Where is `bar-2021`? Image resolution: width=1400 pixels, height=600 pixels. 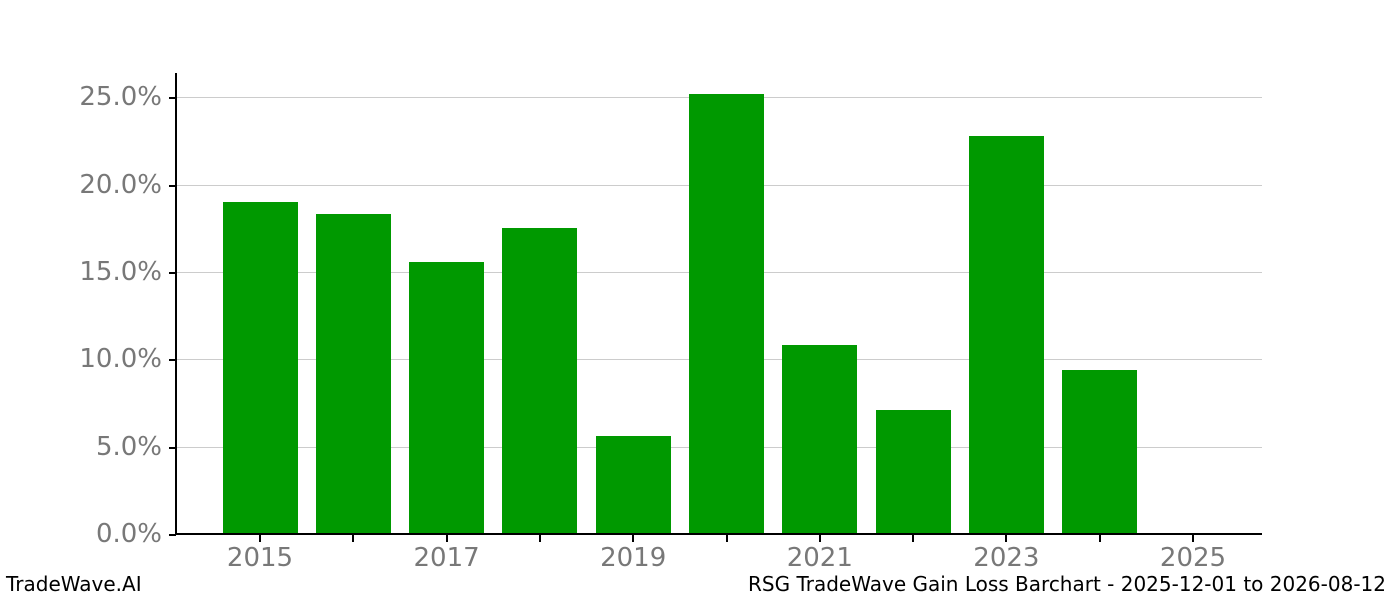 bar-2021 is located at coordinates (820, 439).